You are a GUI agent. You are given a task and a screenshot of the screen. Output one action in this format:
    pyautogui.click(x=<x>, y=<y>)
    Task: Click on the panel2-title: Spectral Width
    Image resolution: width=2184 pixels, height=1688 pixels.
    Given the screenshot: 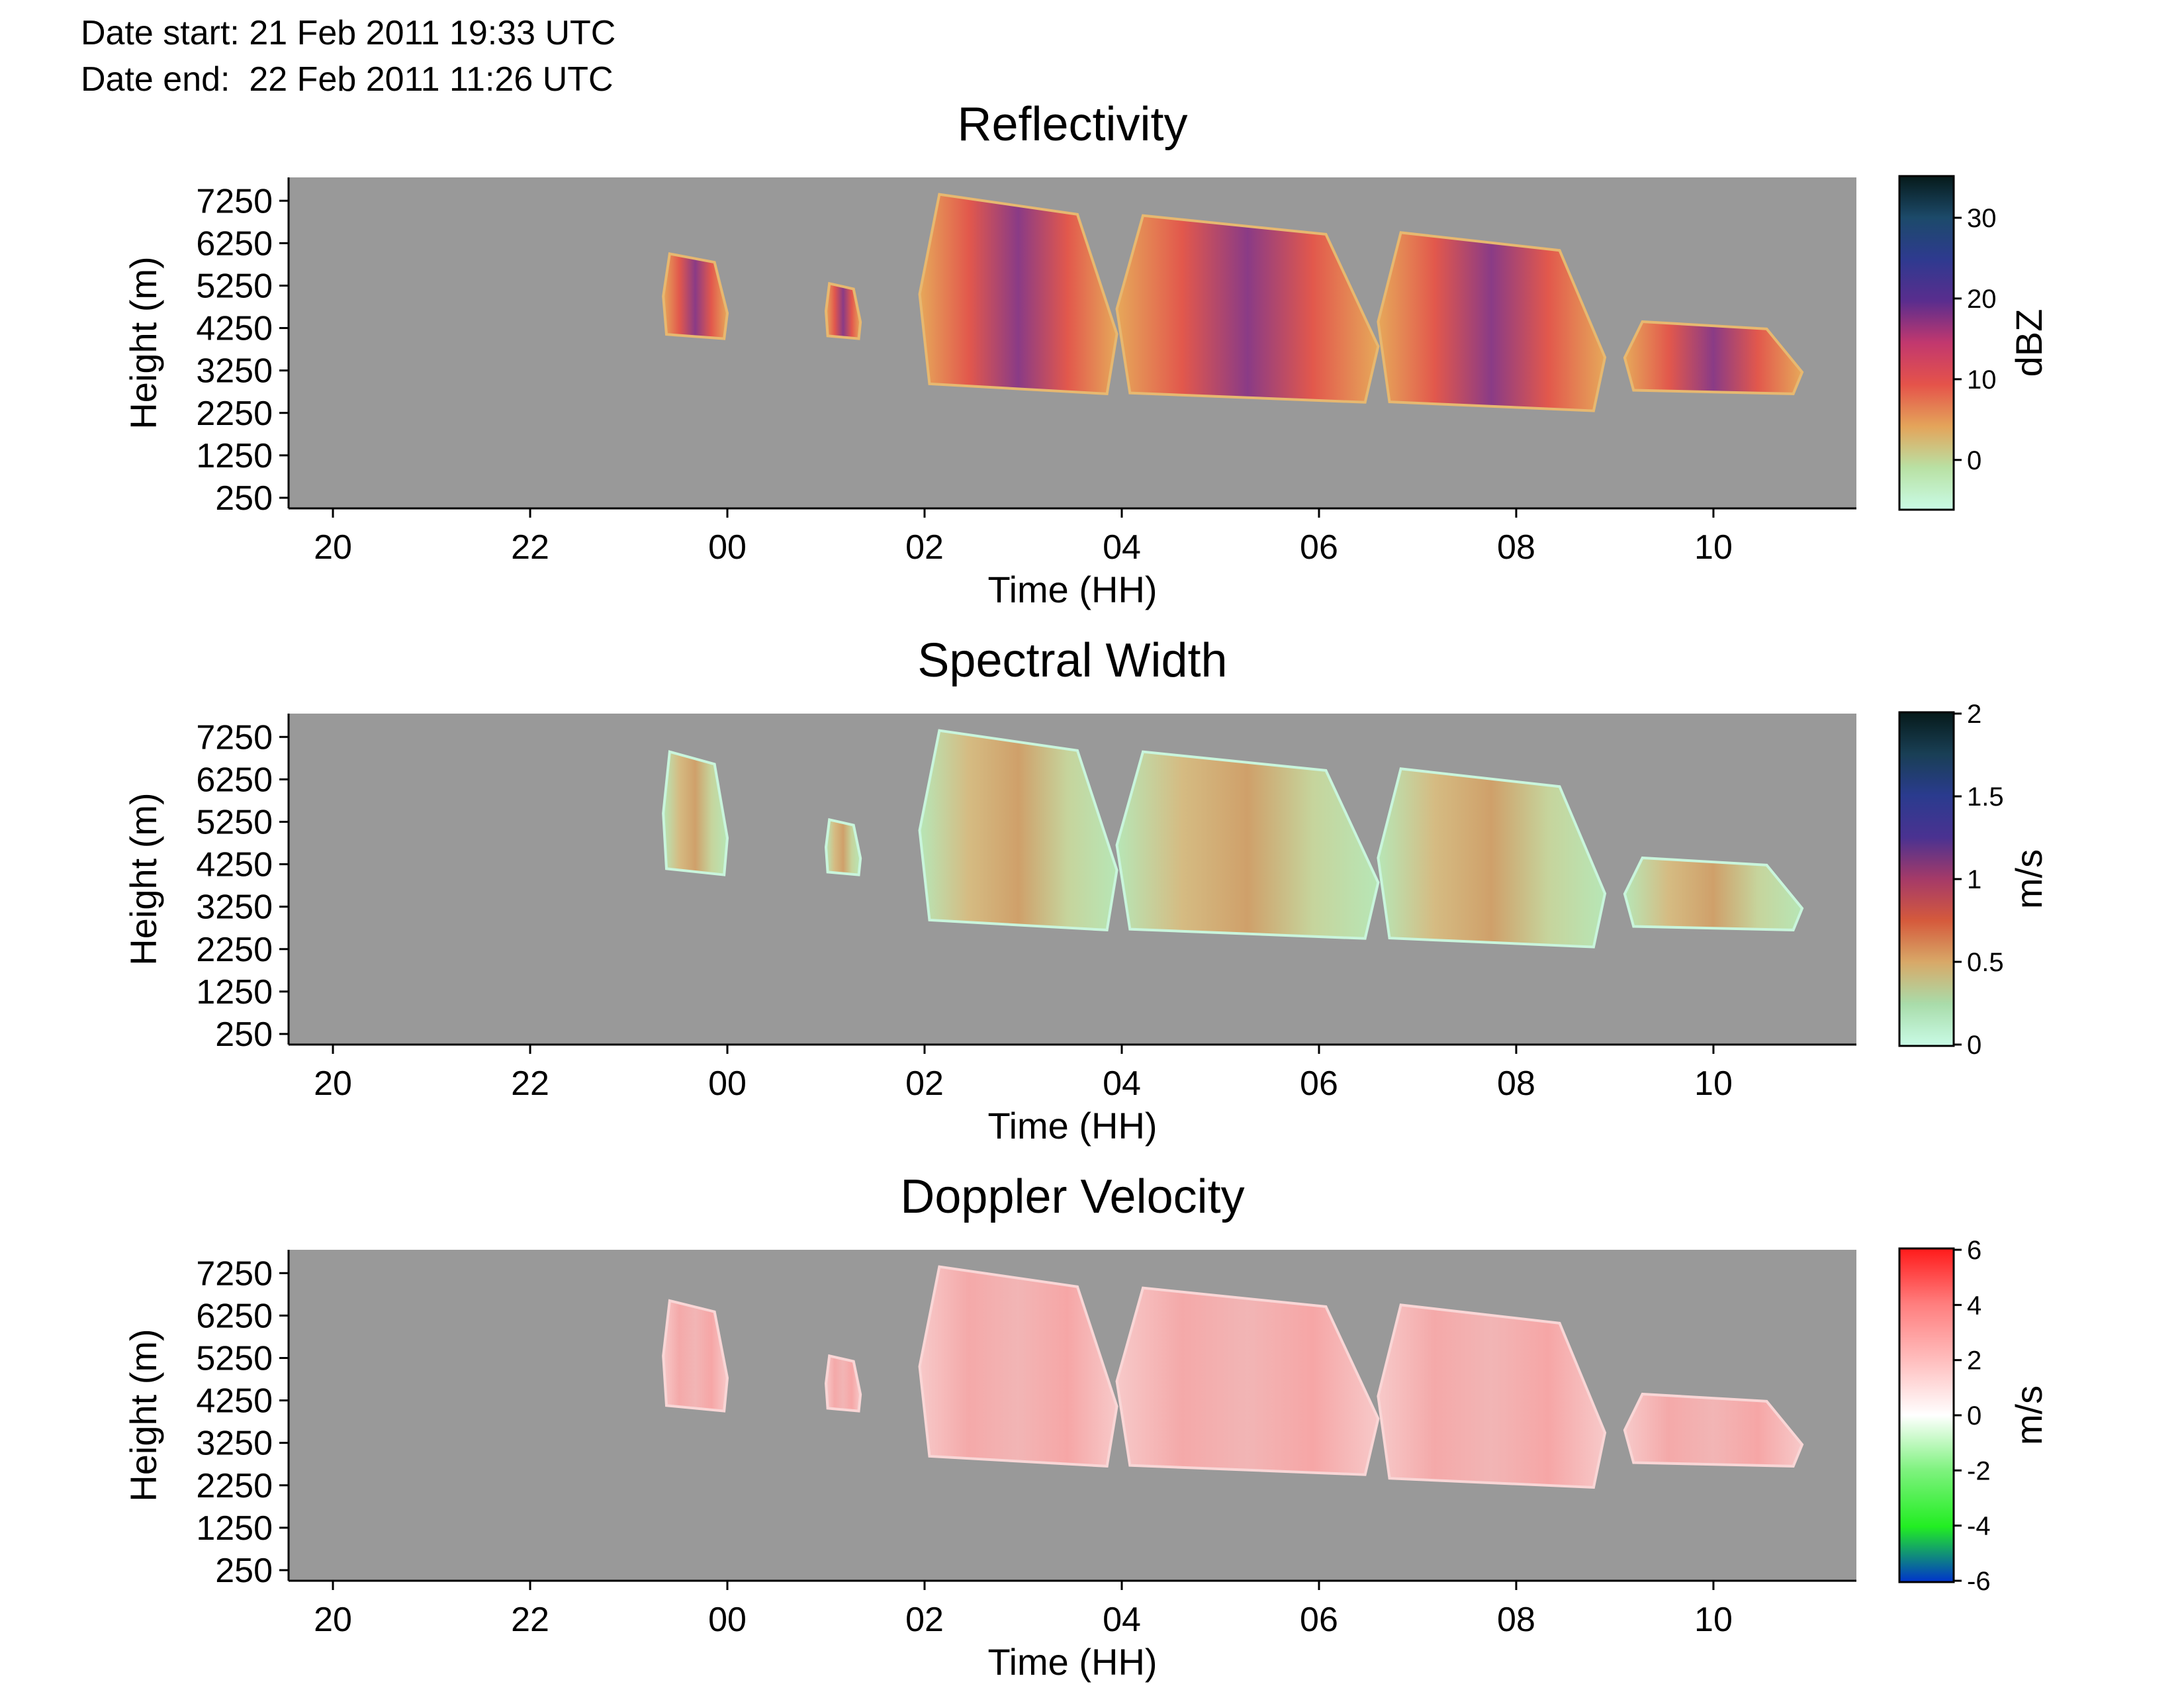 What is the action you would take?
    pyautogui.click(x=1072, y=660)
    